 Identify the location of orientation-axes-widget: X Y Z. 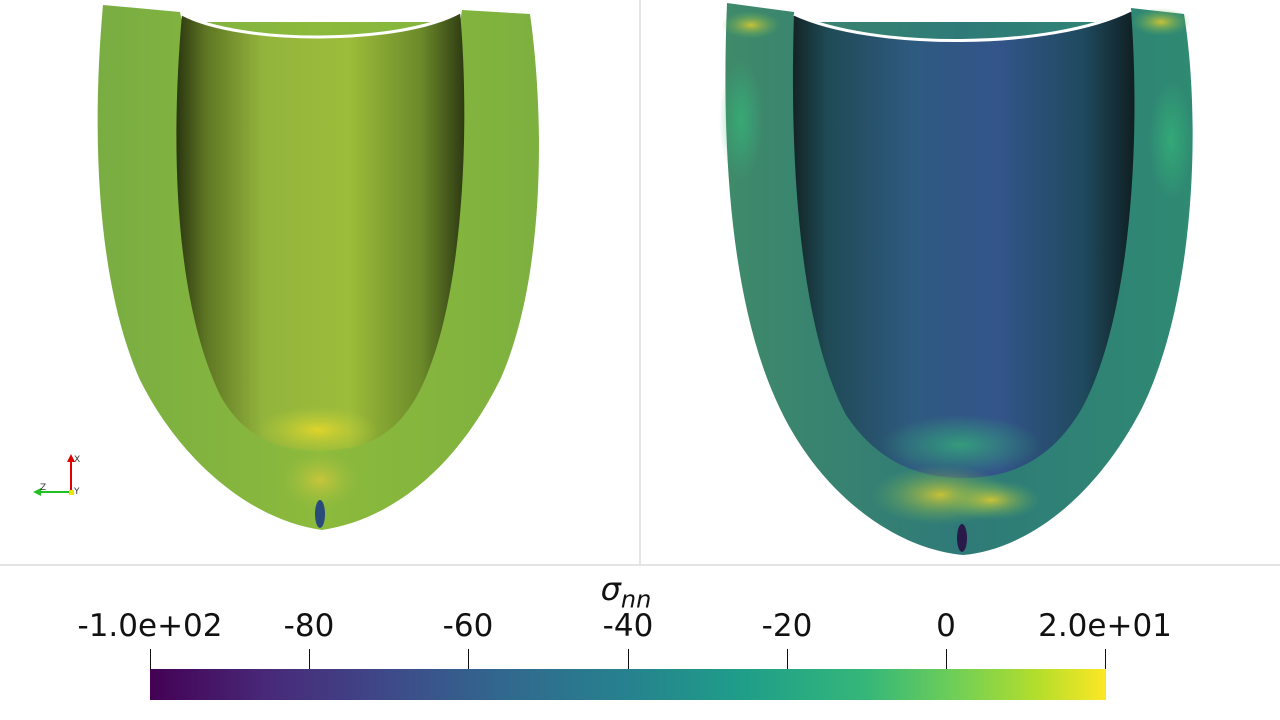
(56, 475).